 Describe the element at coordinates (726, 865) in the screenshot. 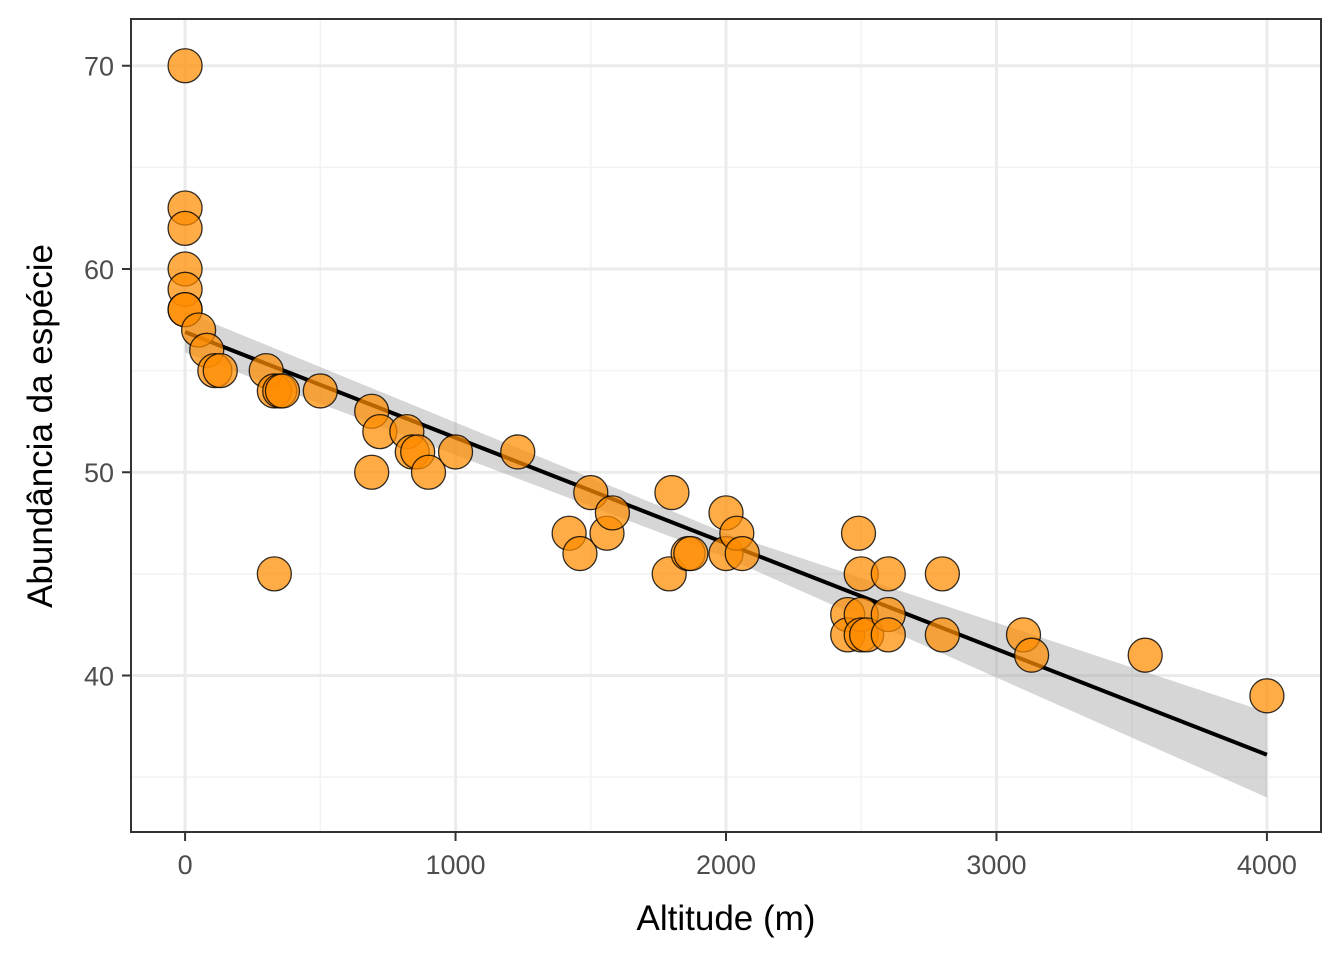

I see `x-tick-label: 2000` at that location.